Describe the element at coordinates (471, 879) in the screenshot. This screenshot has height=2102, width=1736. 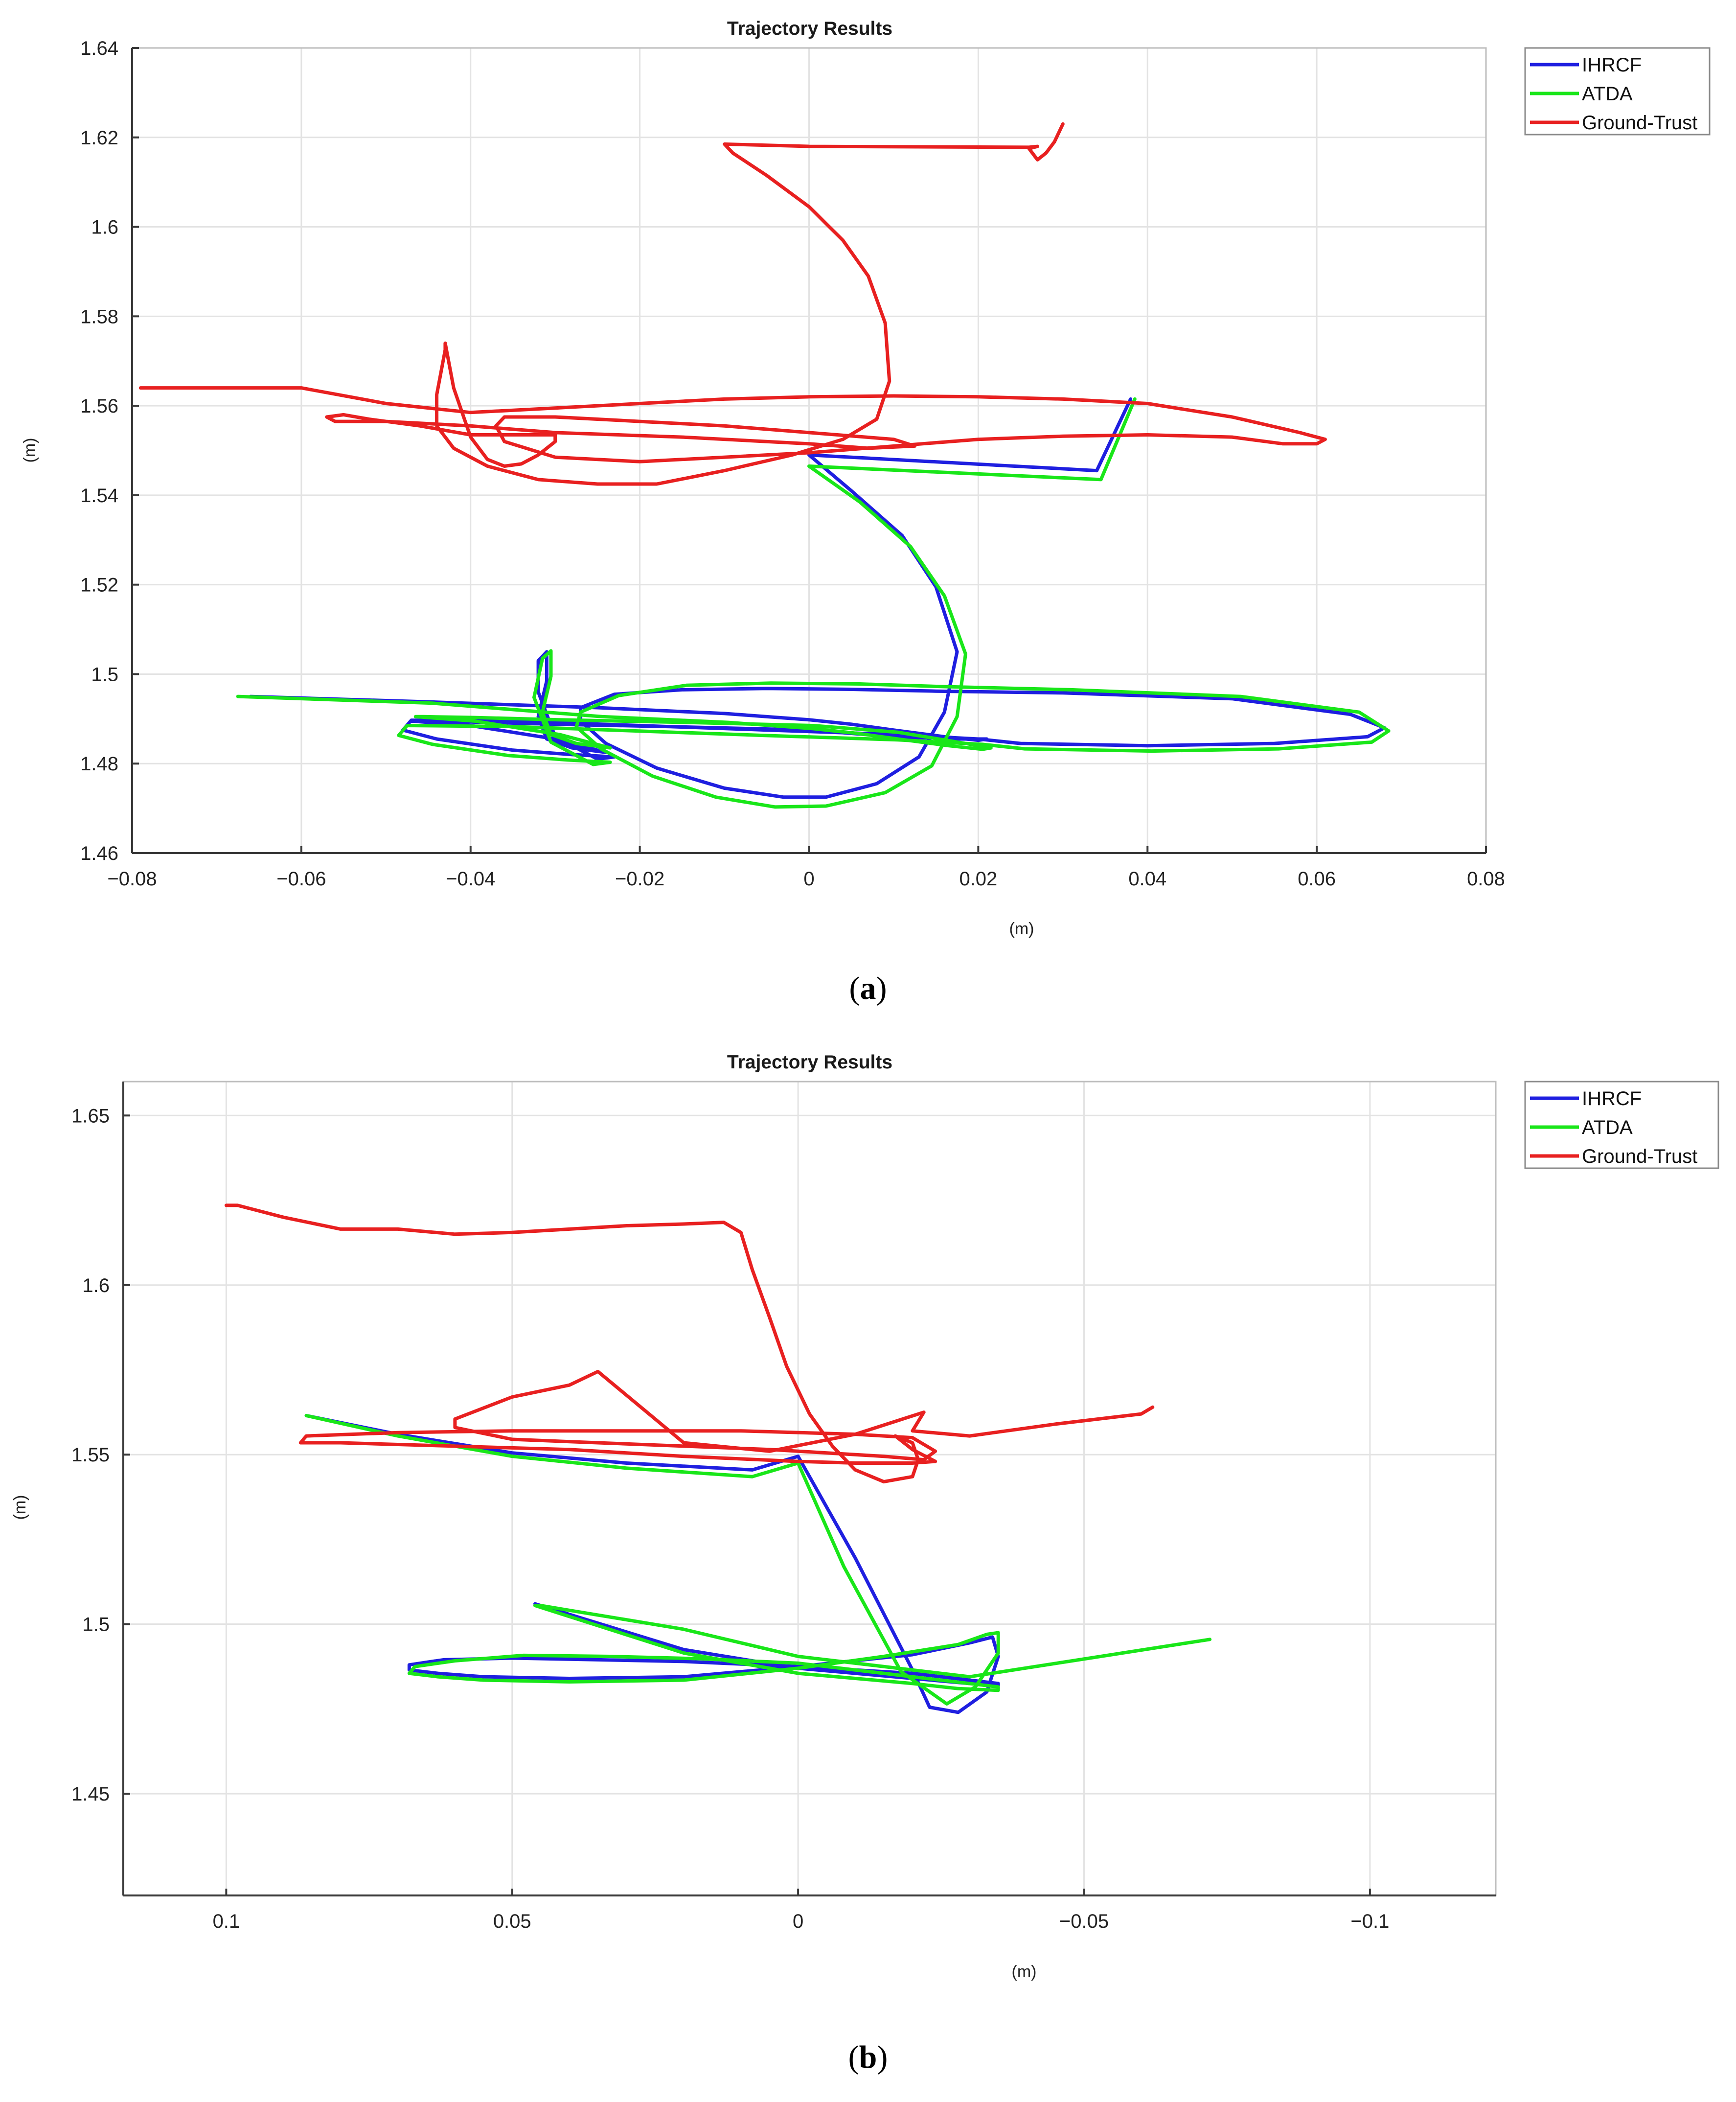
I see `x-tick-label-a: −0.04` at that location.